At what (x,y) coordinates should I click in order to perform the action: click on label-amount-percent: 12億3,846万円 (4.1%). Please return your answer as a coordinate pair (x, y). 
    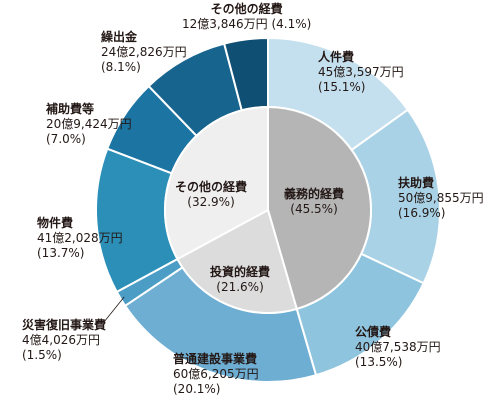
    Looking at the image, I should click on (247, 24).